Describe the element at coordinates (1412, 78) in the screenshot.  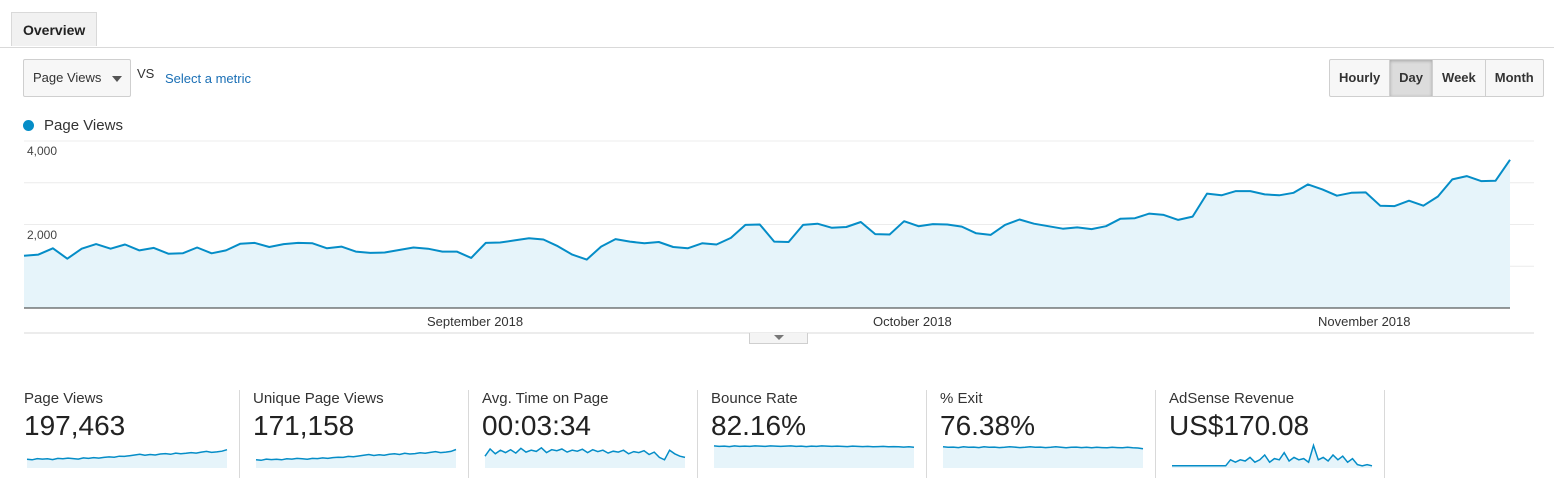
I see `day-button: Day` at that location.